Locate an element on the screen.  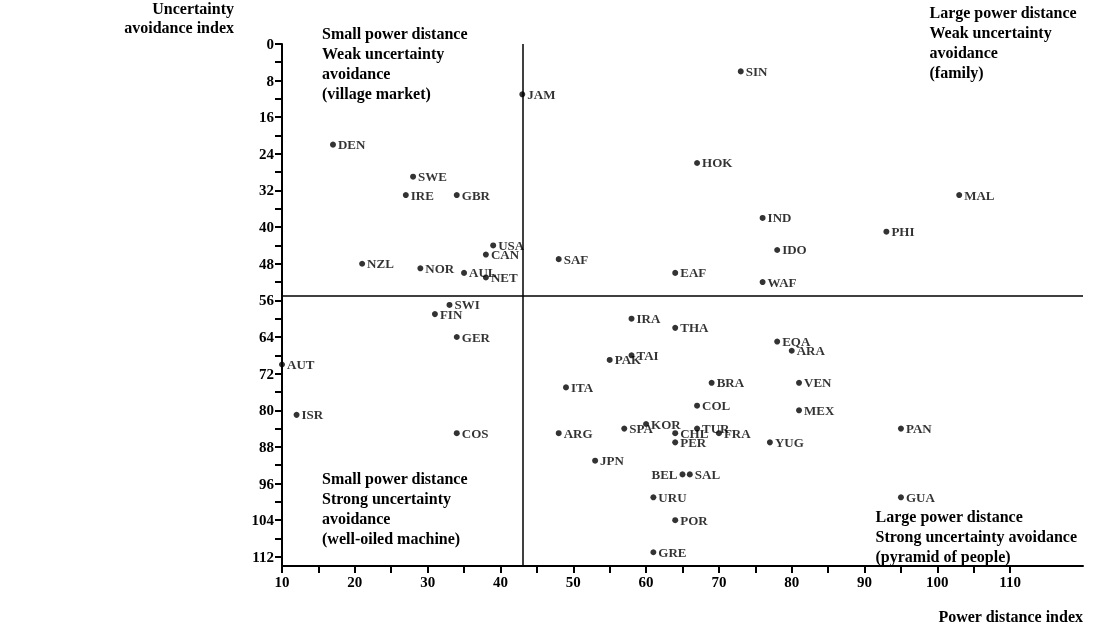
series-label: BEL is located at coordinates (664, 474).